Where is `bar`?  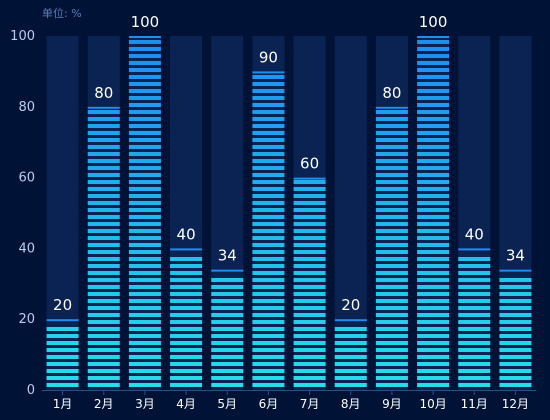 bar is located at coordinates (515, 328).